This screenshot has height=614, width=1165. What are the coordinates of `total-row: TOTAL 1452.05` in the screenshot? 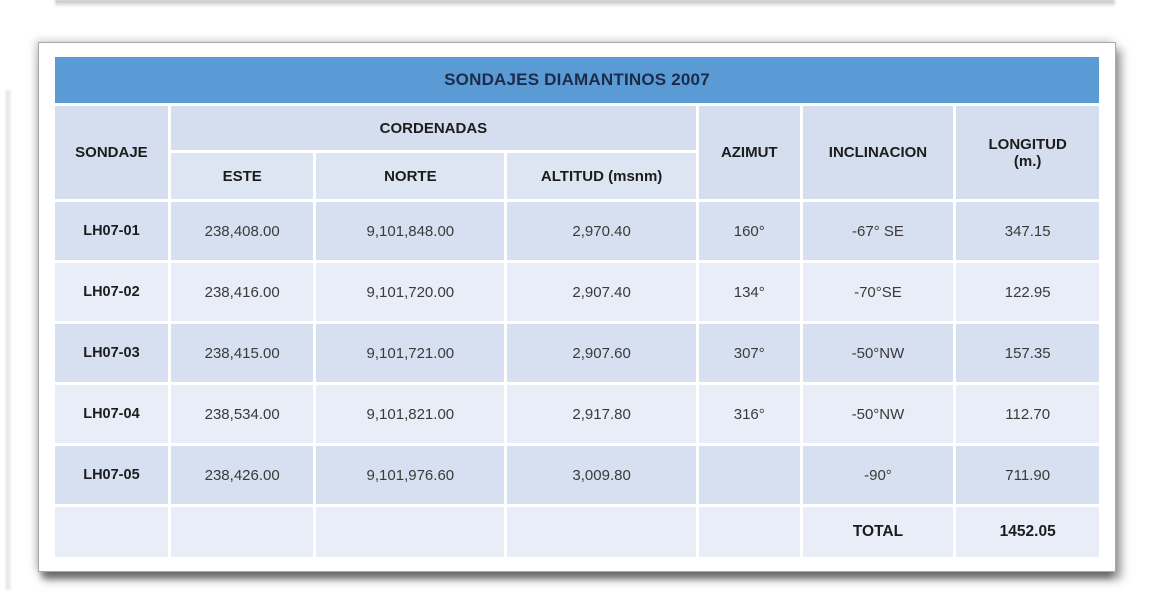 It's located at (577, 532).